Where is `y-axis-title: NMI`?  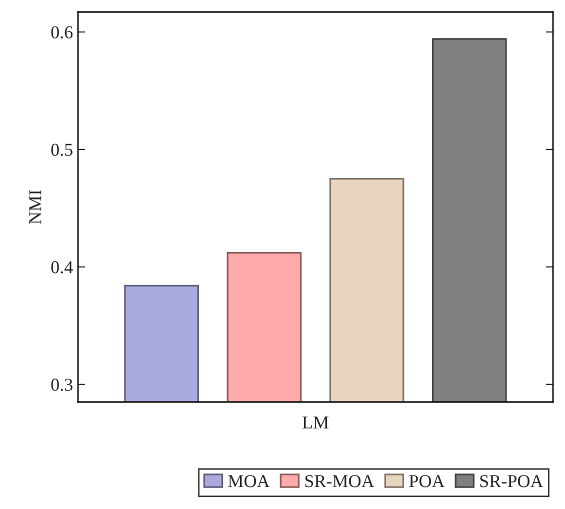 y-axis-title: NMI is located at coordinates (35, 207).